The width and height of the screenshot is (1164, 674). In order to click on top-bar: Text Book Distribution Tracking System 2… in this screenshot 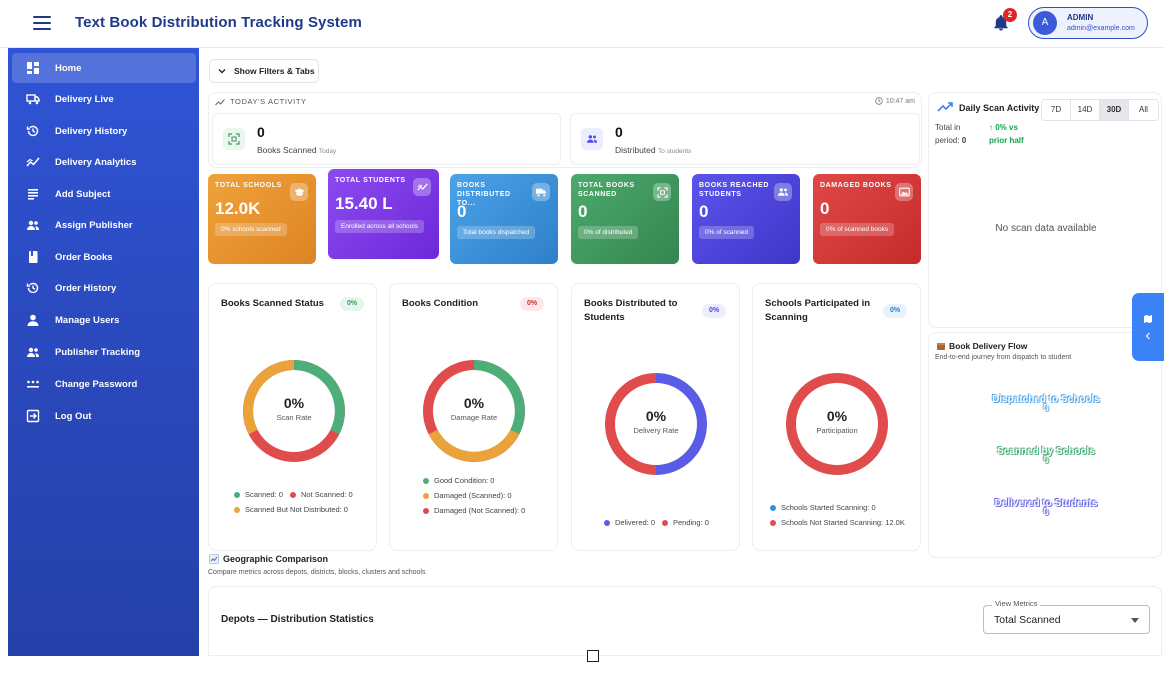, I will do `click(582, 24)`.